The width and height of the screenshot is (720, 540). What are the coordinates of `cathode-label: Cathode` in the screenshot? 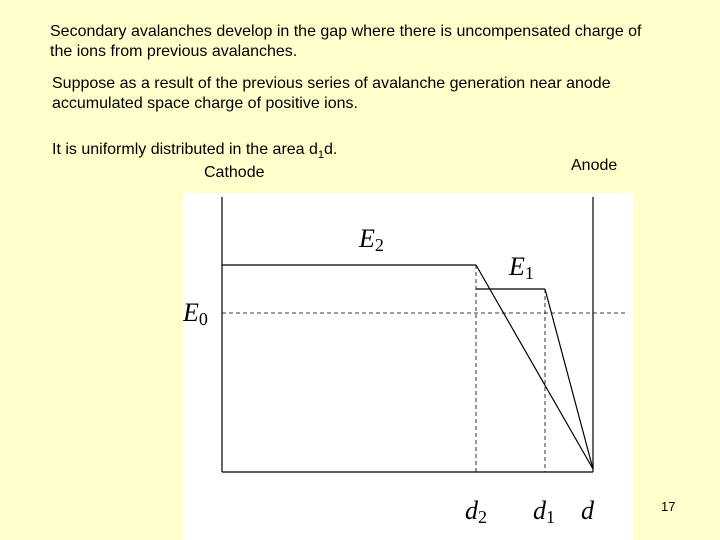 It's located at (234, 172).